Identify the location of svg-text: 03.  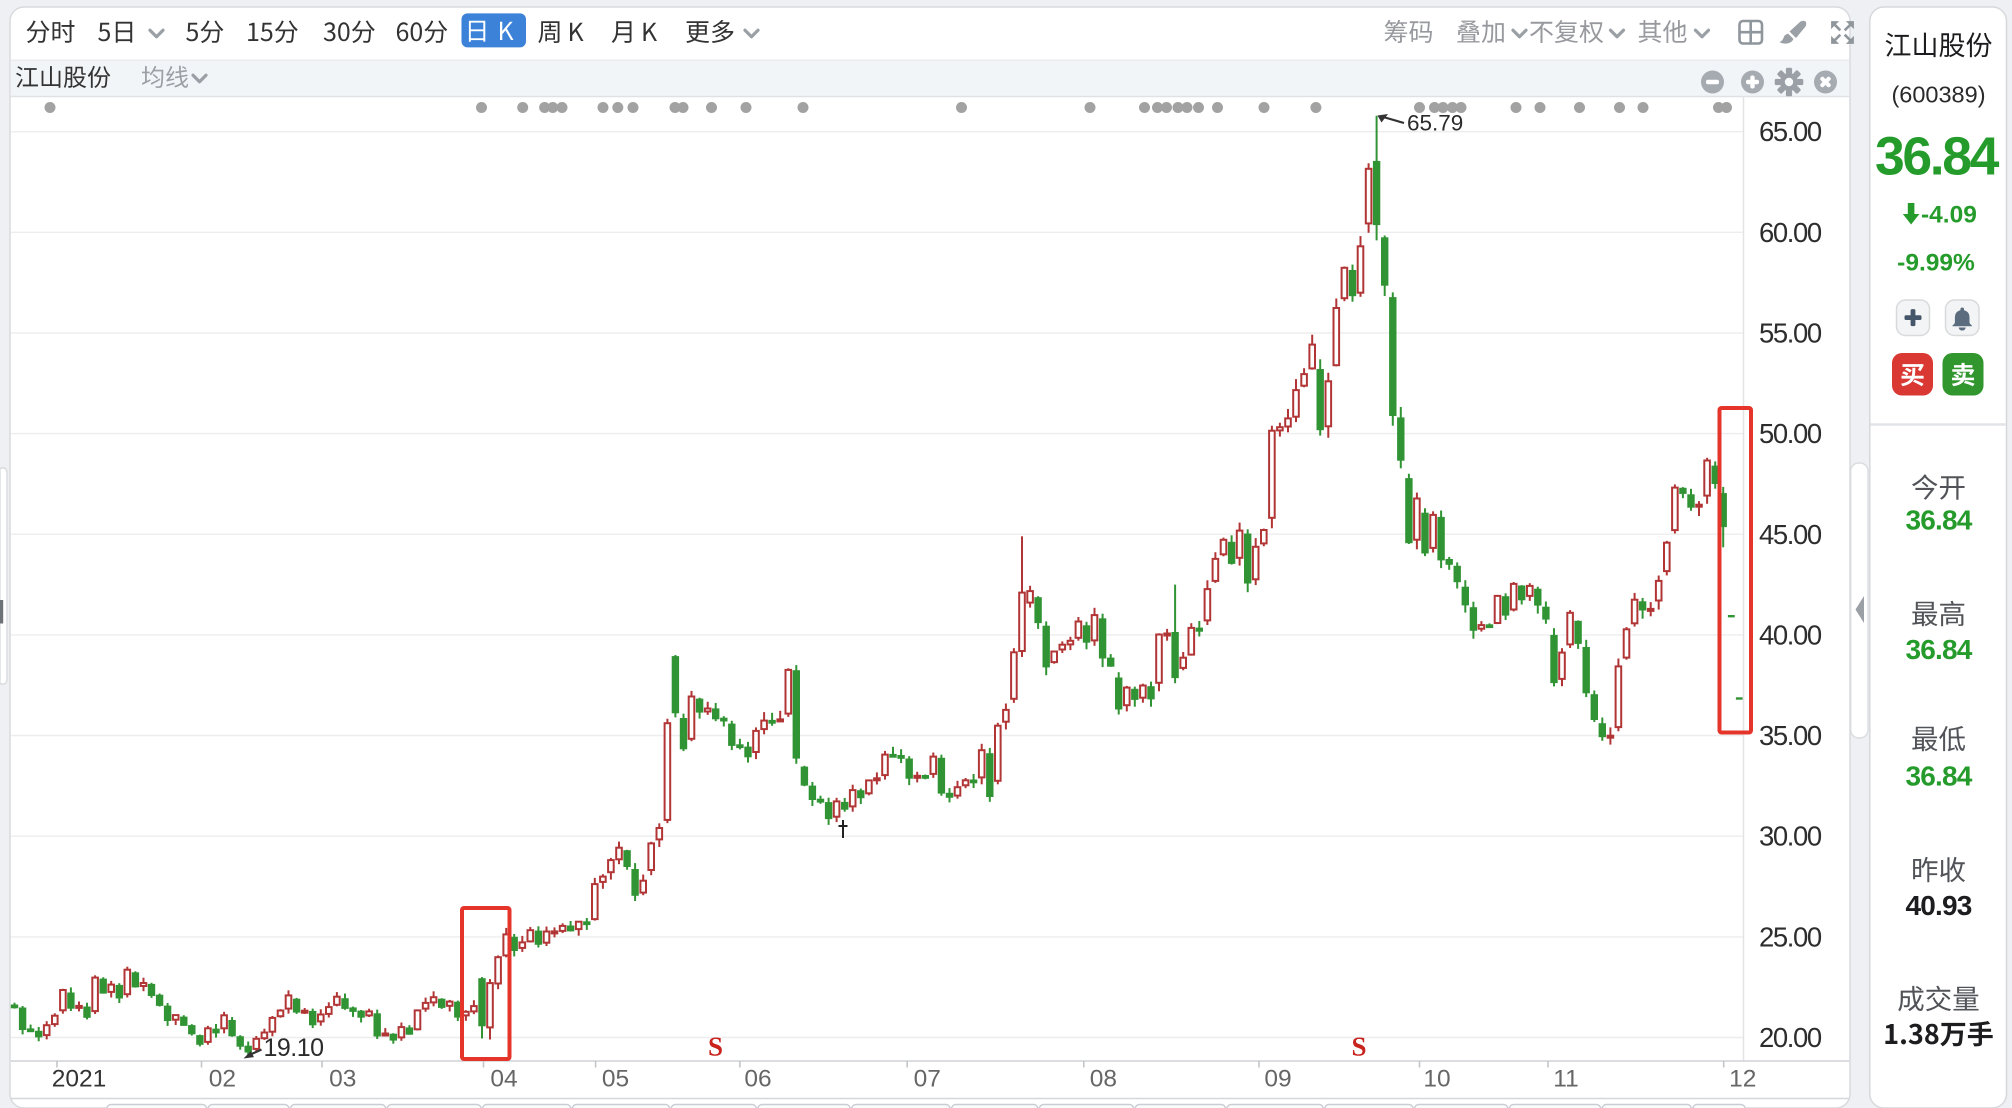
(342, 1079).